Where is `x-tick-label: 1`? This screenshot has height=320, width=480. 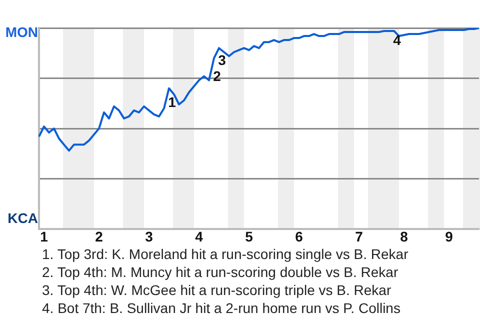
x-tick-label: 1 is located at coordinates (44, 236).